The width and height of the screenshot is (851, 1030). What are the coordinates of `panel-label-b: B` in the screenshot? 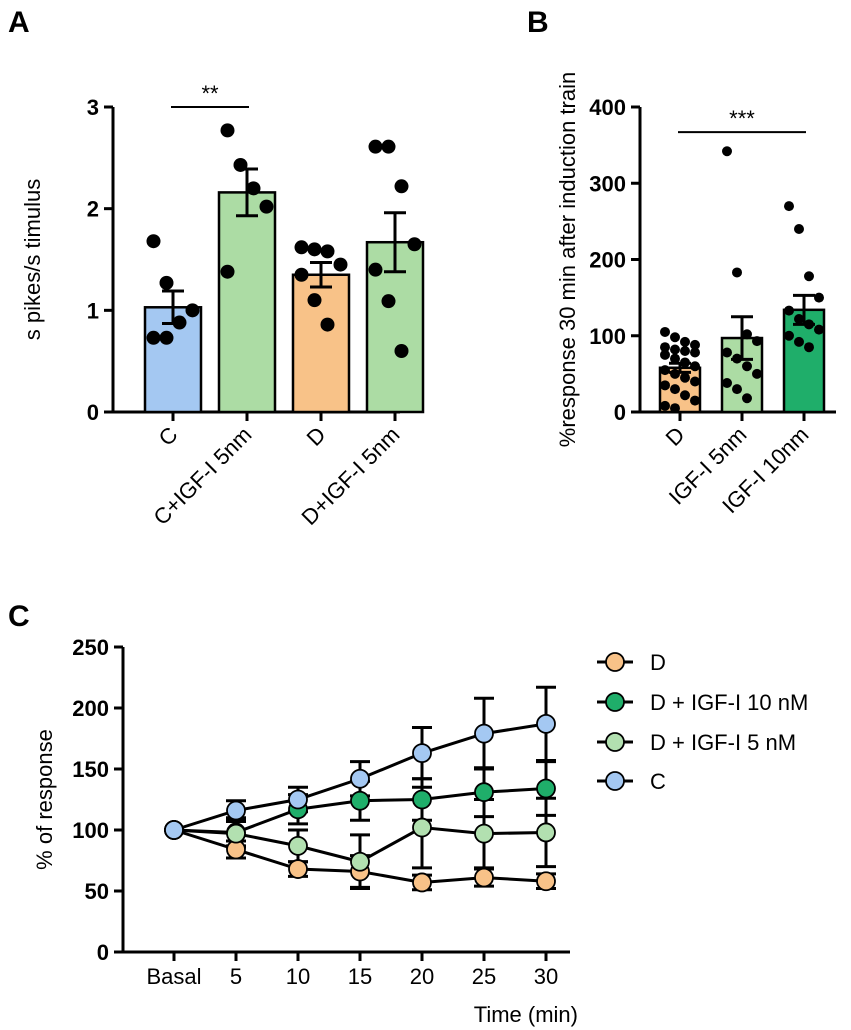 It's located at (538, 22).